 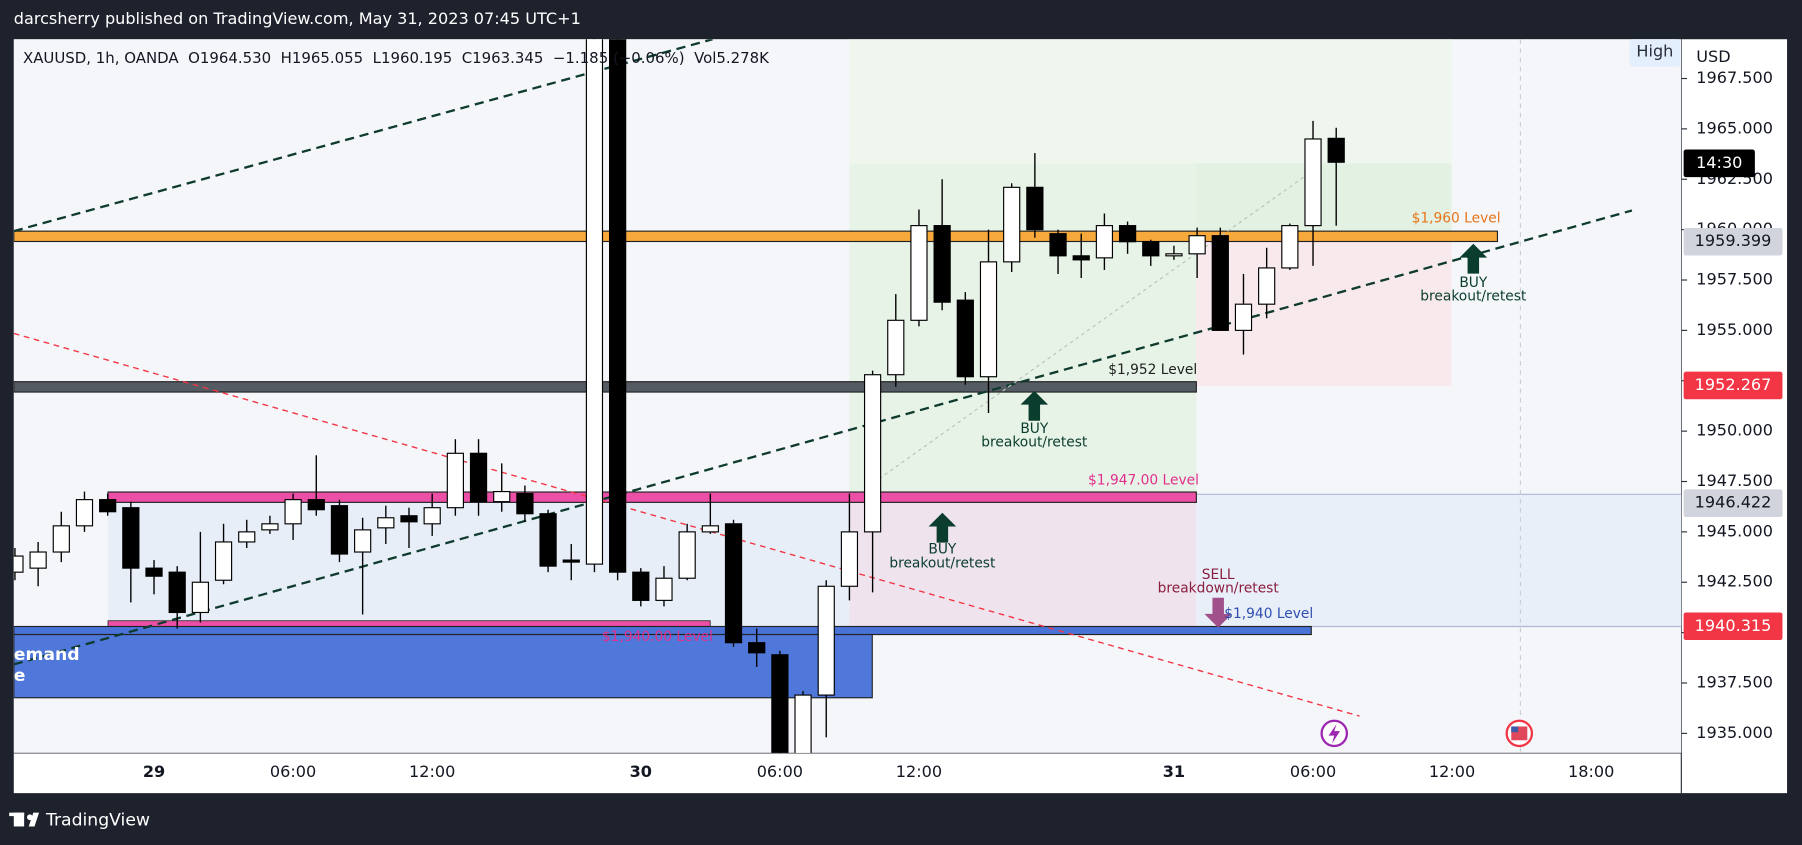 I want to click on y-tick-label: 1957.500, so click(x=1734, y=279).